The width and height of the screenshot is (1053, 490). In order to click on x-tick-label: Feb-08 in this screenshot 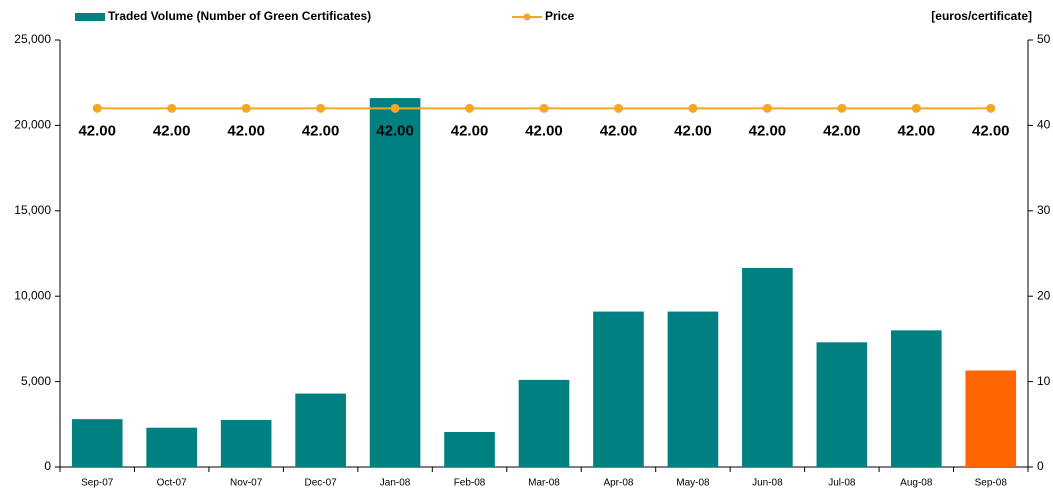, I will do `click(470, 483)`.